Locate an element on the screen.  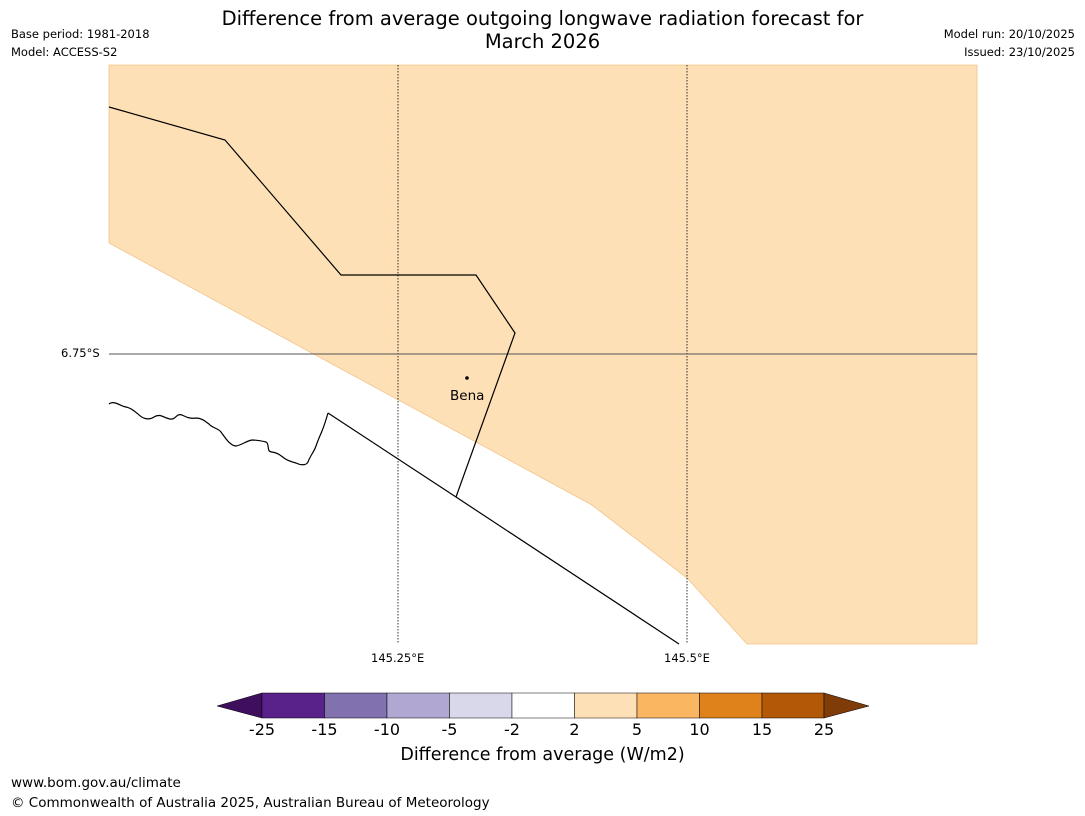
province-boundary-south is located at coordinates (503, 528).